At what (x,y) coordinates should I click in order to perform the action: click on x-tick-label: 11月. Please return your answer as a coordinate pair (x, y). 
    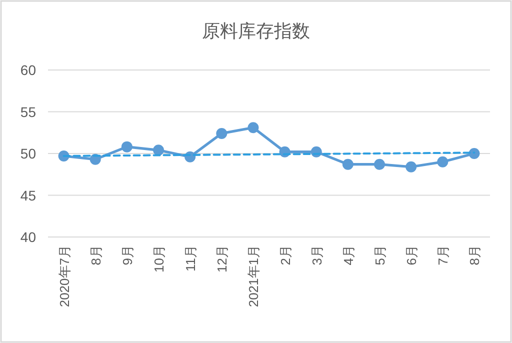
    Looking at the image, I should click on (190, 258).